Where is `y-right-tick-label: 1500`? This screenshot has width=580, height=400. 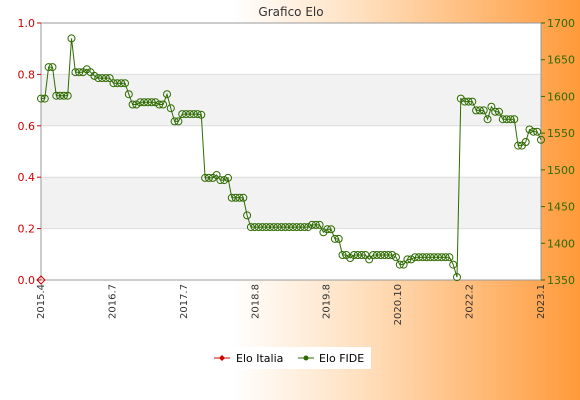
y-right-tick-label: 1500 is located at coordinates (561, 170).